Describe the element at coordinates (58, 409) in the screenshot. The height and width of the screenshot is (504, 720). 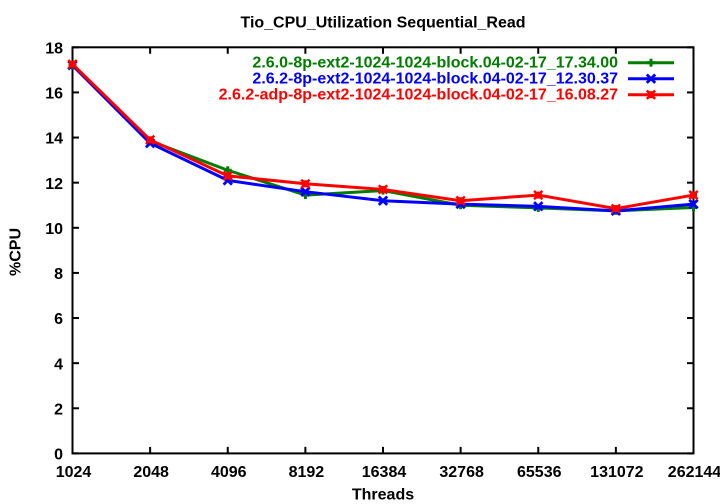
I see `svg-text: 2` at that location.